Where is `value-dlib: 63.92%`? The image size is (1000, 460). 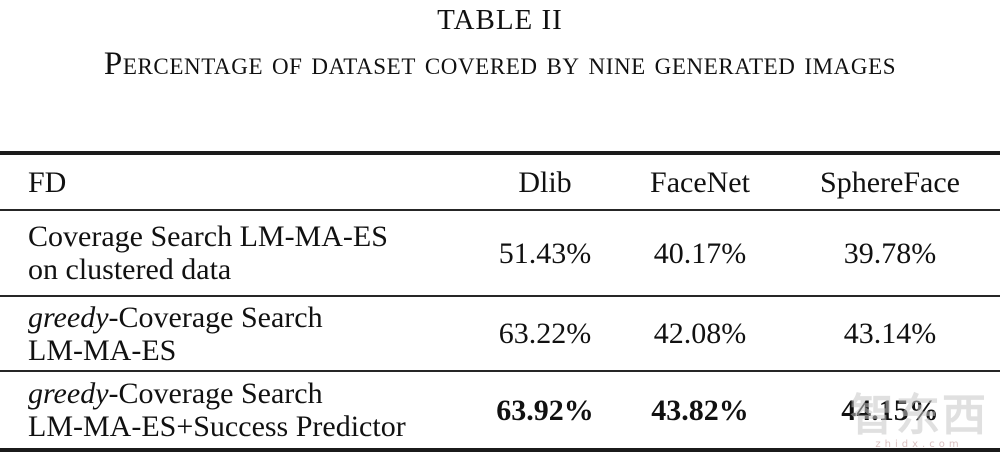
value-dlib: 63.92% is located at coordinates (545, 410).